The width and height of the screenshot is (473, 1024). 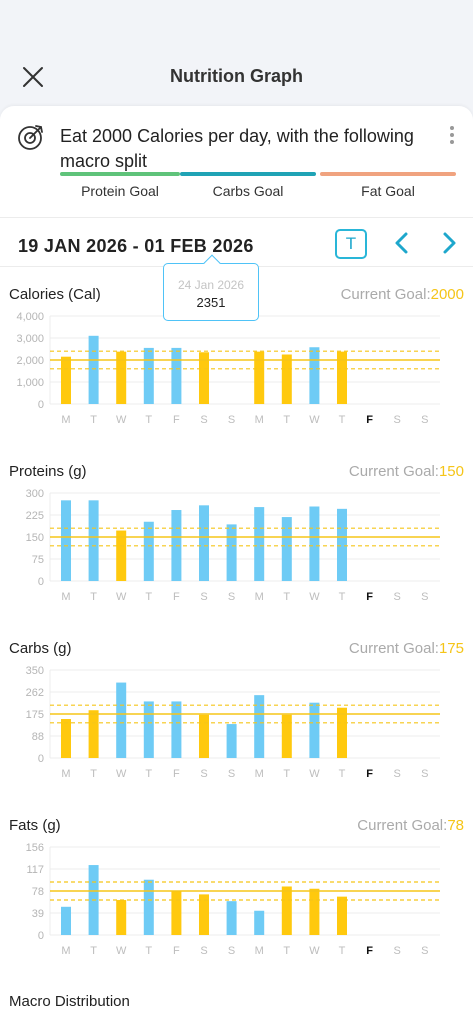 I want to click on y-tick-label: 300, so click(x=35, y=494).